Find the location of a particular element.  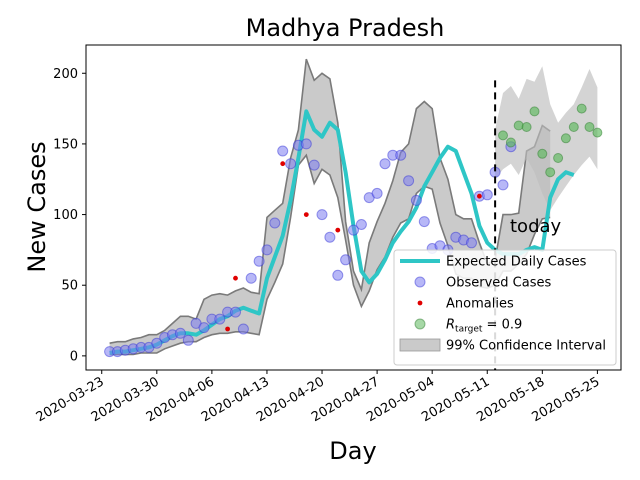

legend-label: 99% Confidence Interval is located at coordinates (526, 346).